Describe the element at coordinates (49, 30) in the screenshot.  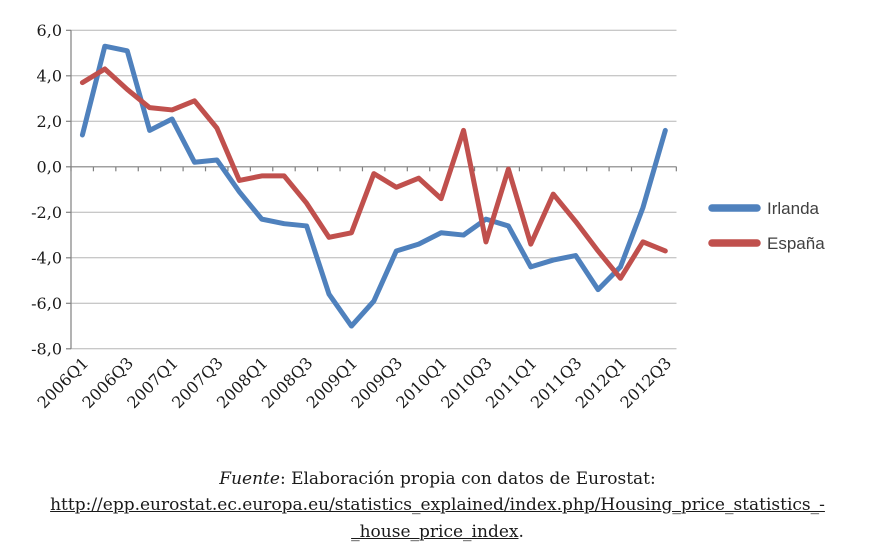
I see `y-axis-label: 6,0` at that location.